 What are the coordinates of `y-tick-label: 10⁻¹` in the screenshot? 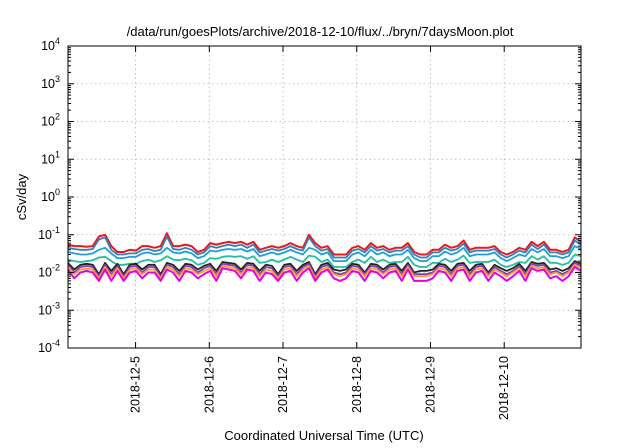 It's located at (49, 233).